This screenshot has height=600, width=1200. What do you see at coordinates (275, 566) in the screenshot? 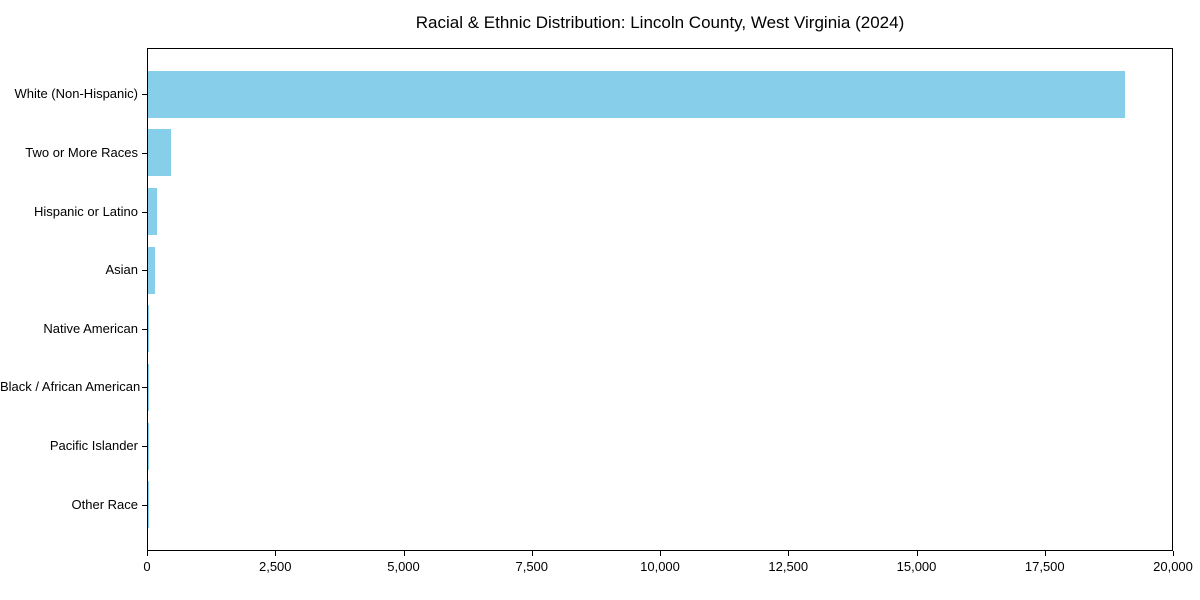
I see `x-tick-label: 2,500` at bounding box center [275, 566].